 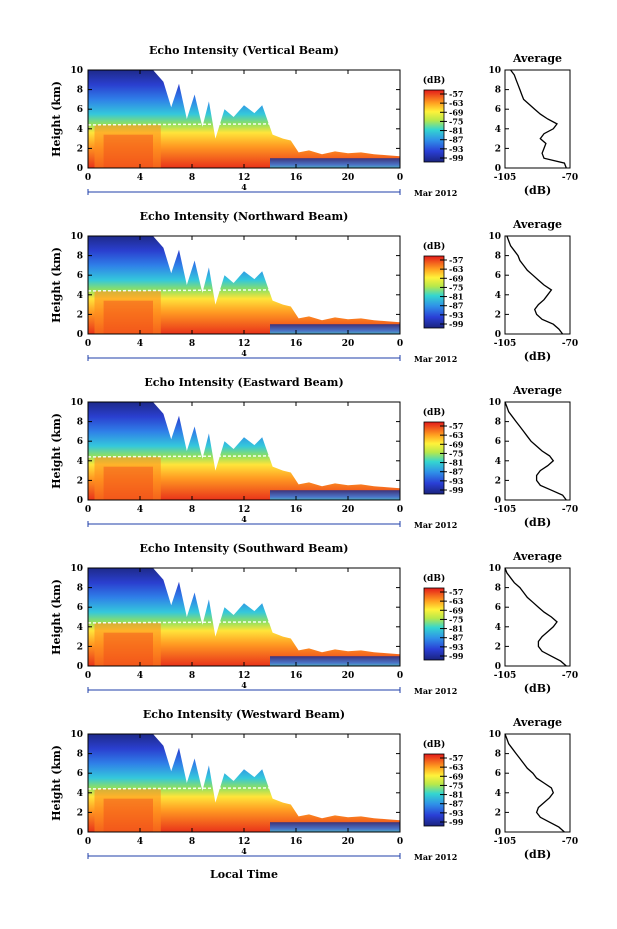 I want to click on day-label: 4, so click(x=244, y=187).